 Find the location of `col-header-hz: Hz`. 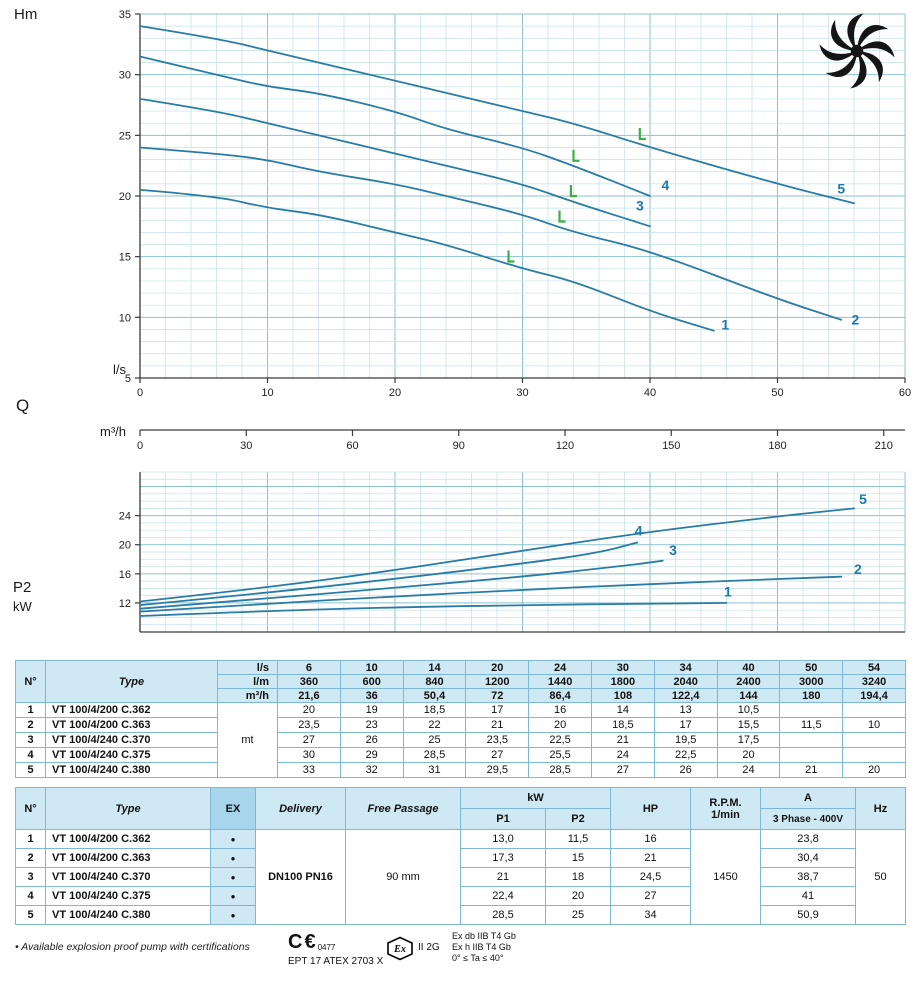

col-header-hz: Hz is located at coordinates (880, 808).